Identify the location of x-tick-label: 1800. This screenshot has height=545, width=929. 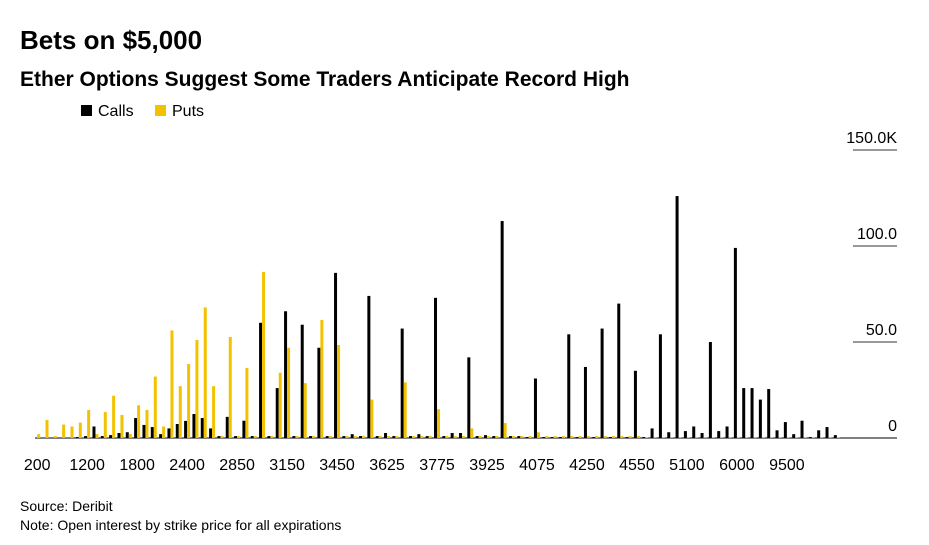
(137, 465).